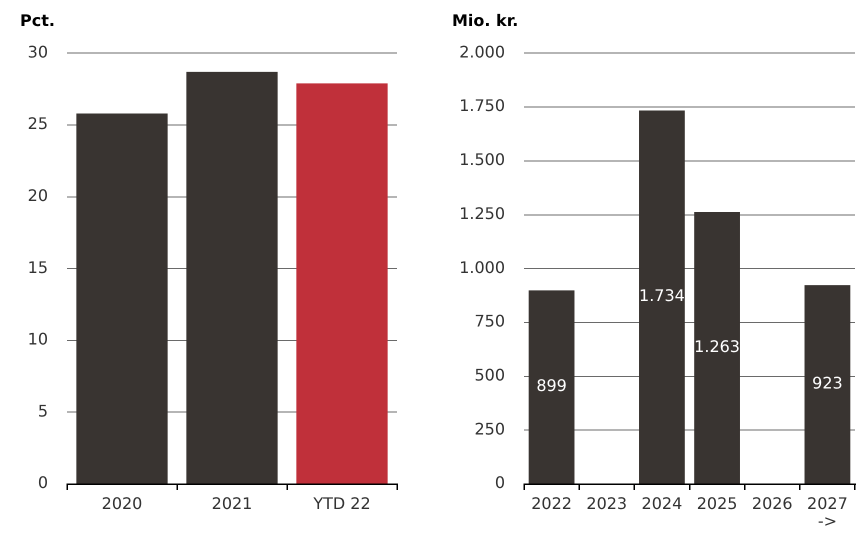  I want to click on y-axis-title: Pct., so click(37, 20).